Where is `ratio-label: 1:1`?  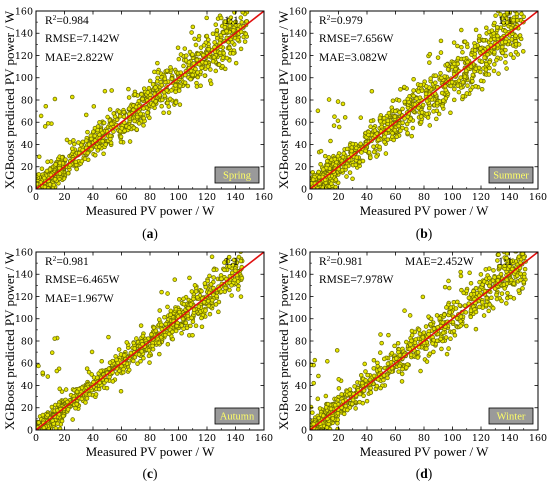 ratio-label: 1:1 is located at coordinates (231, 262).